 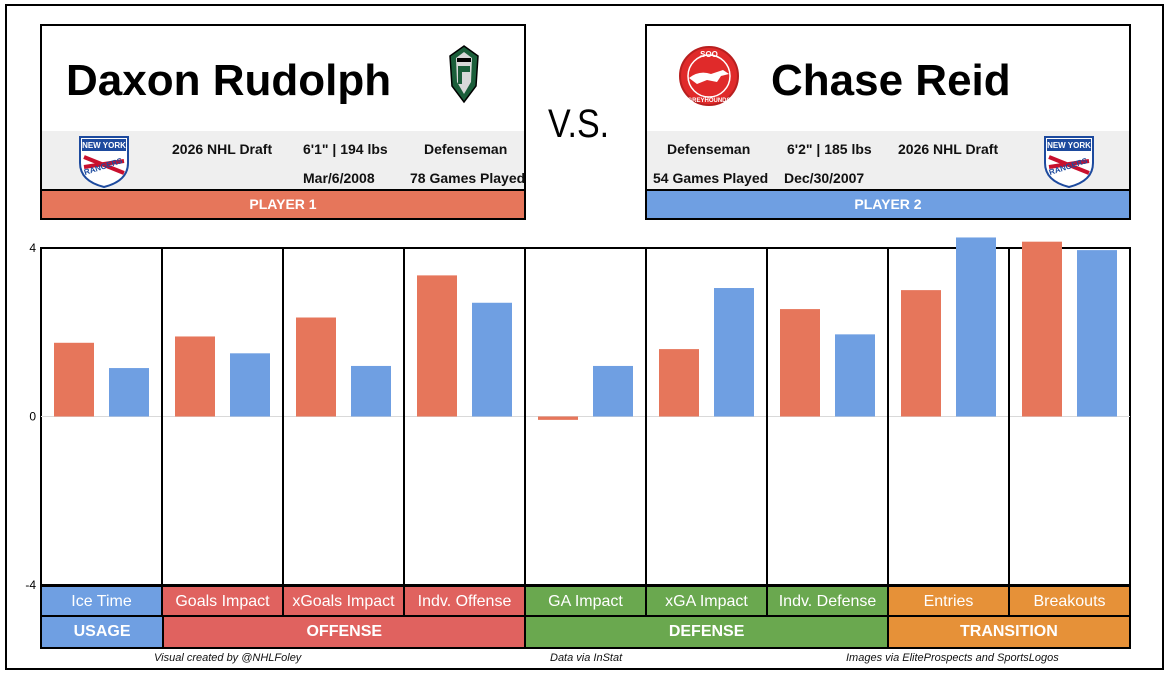 I want to click on group-label: DEFENSE, so click(x=705, y=632).